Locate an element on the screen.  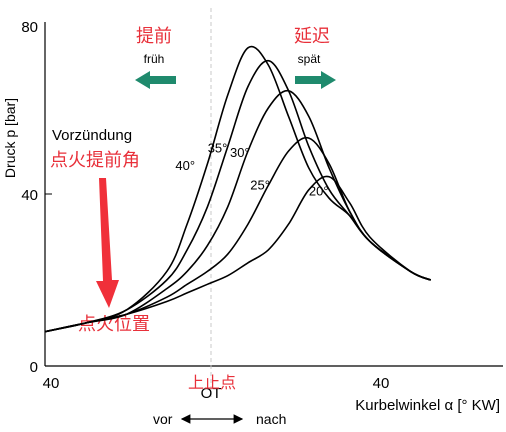
curve-label-35deg: 35° is located at coordinates (218, 148).